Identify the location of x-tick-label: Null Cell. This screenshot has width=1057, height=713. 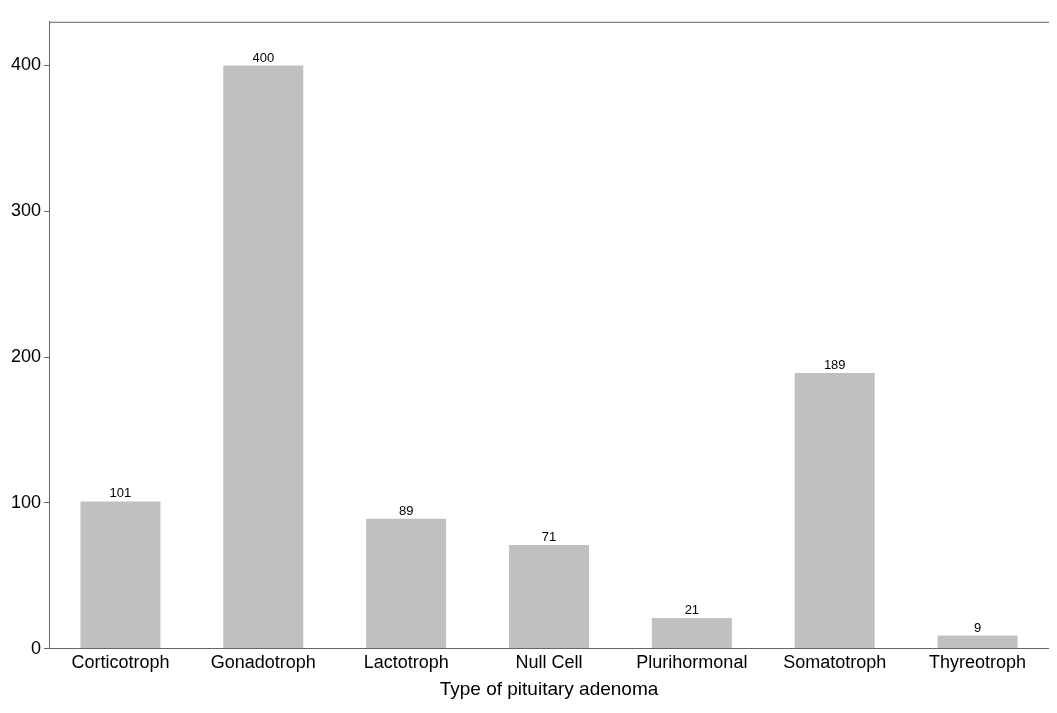
(549, 662).